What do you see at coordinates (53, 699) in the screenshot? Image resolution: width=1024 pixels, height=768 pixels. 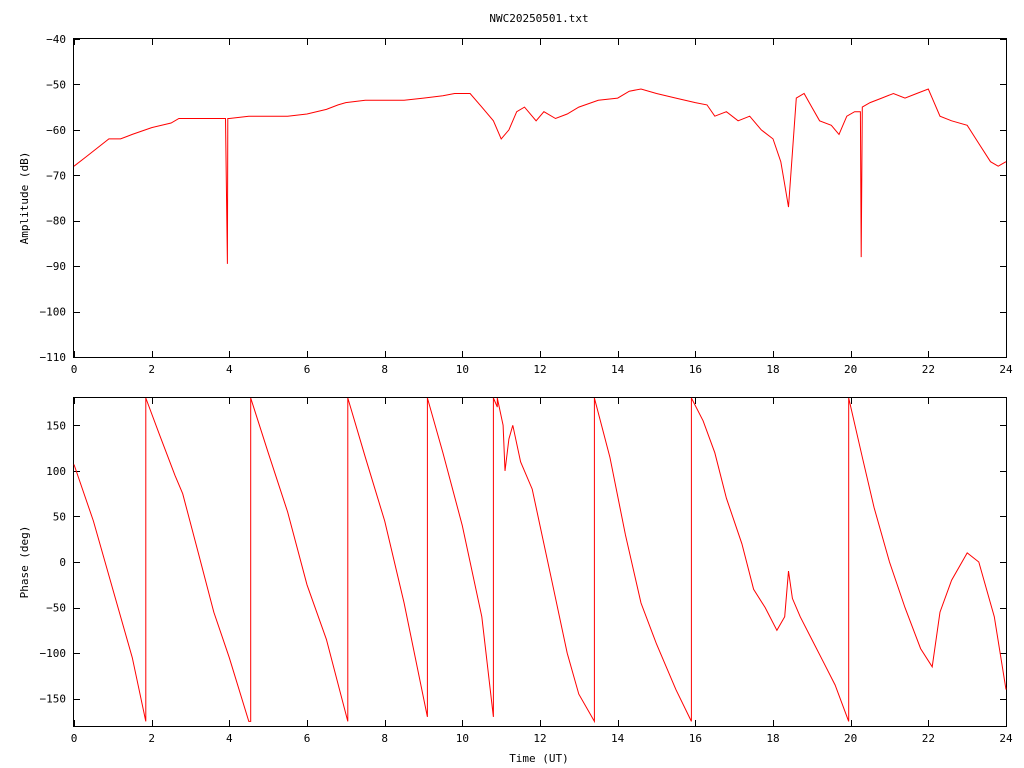 I see `phase-y-tick-label: −150` at bounding box center [53, 699].